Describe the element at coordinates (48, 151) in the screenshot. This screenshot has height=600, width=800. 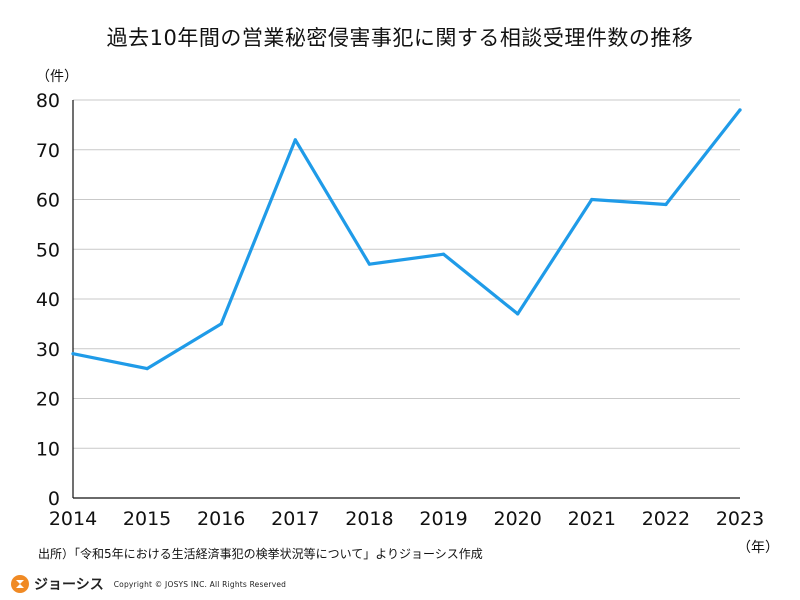
I see `y-tick-label: 70` at that location.